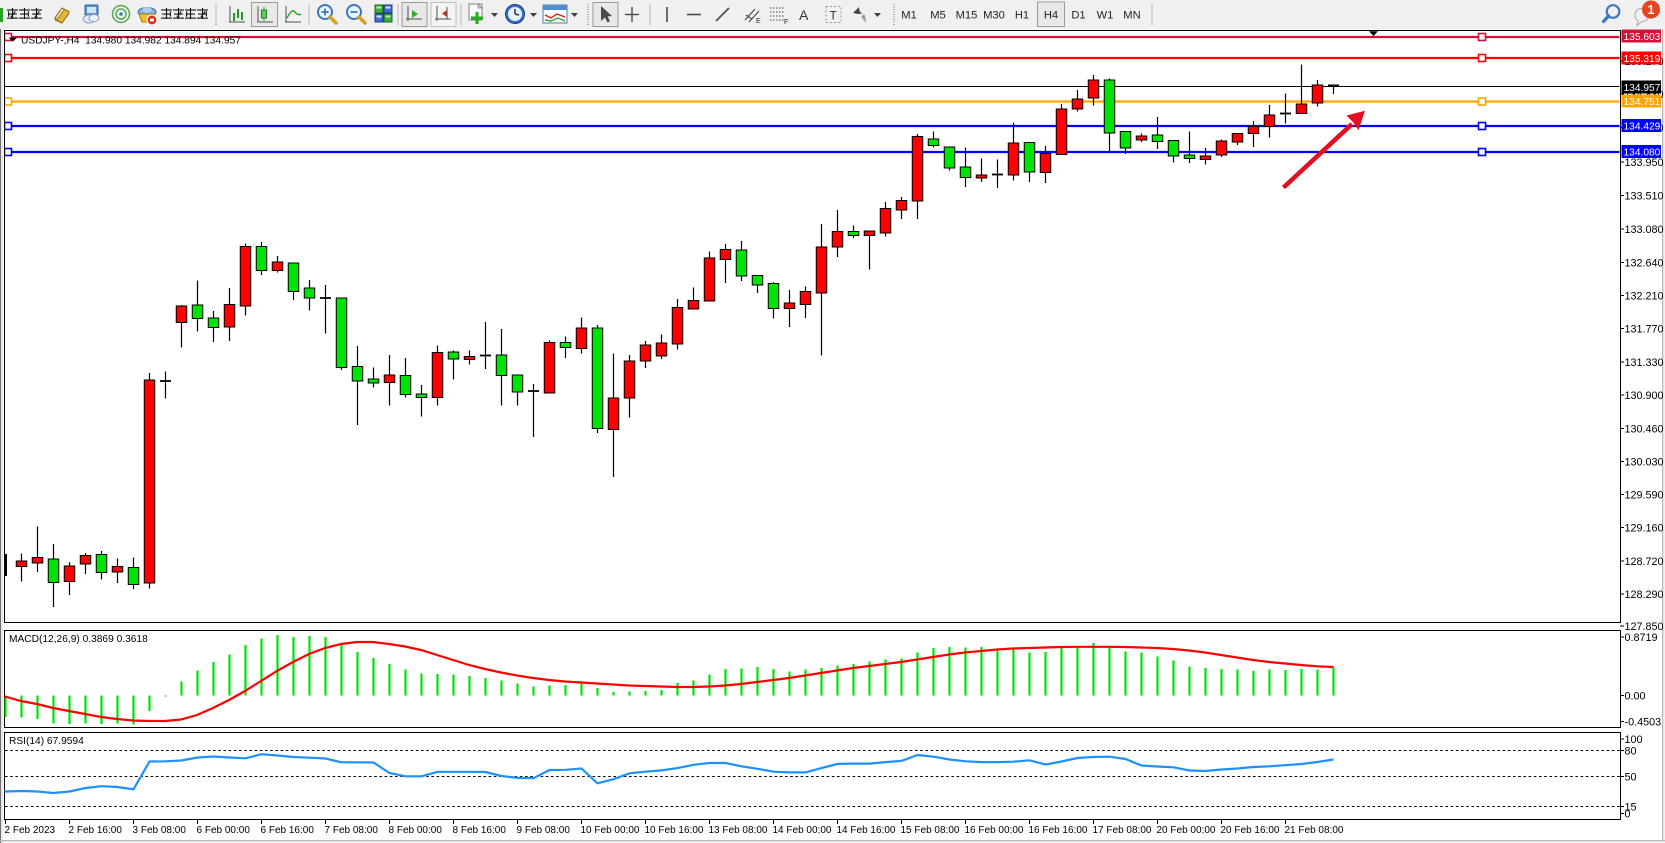 This screenshot has height=843, width=1665. What do you see at coordinates (1314, 830) in the screenshot?
I see `svg-text: 21 Feb 08:00` at bounding box center [1314, 830].